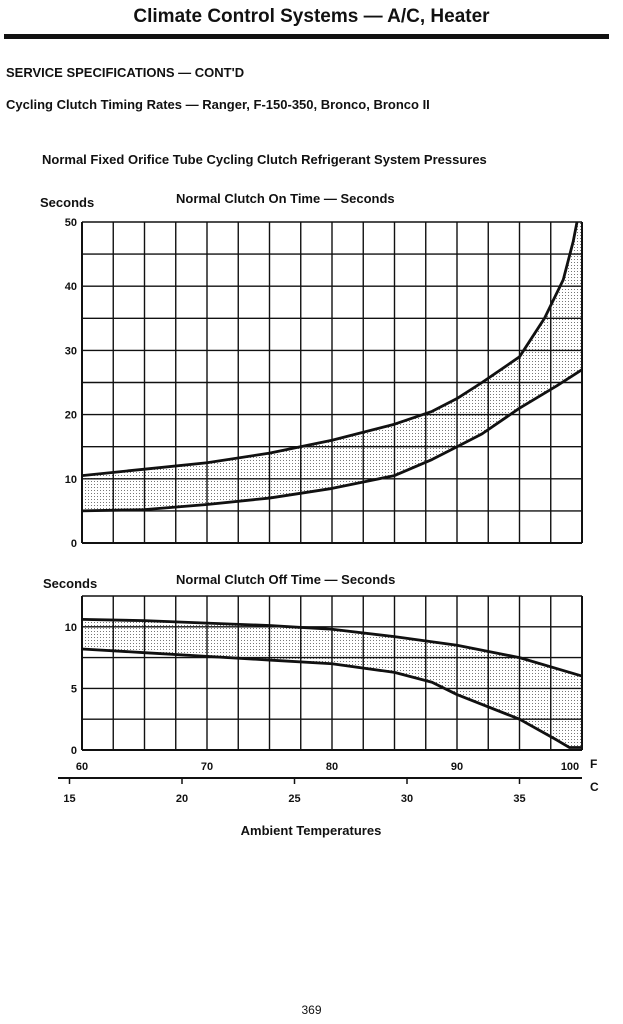 The image size is (623, 1024). I want to click on on-time-y-label: Seconds, so click(67, 202).